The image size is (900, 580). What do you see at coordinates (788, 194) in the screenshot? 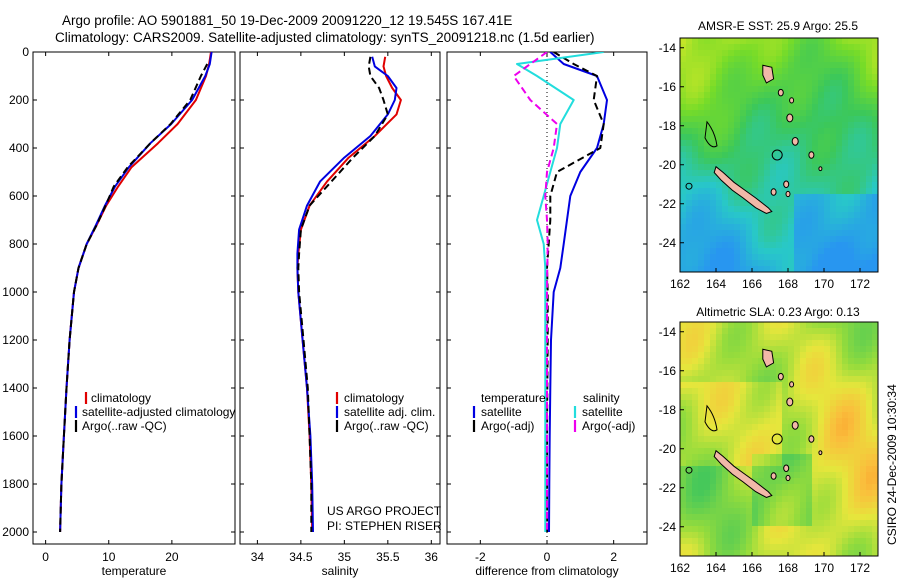
I see `island-marker` at bounding box center [788, 194].